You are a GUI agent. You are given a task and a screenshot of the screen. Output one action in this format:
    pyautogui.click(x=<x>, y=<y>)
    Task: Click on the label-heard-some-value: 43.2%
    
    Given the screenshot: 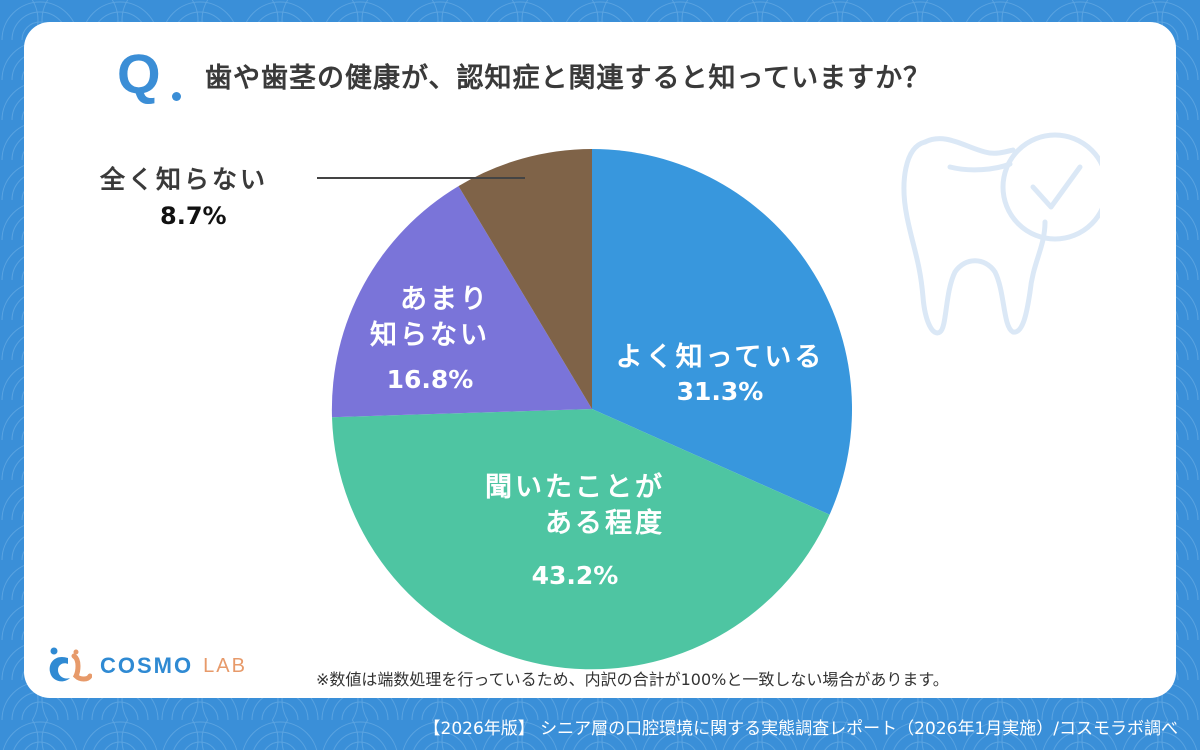 What is the action you would take?
    pyautogui.click(x=575, y=575)
    